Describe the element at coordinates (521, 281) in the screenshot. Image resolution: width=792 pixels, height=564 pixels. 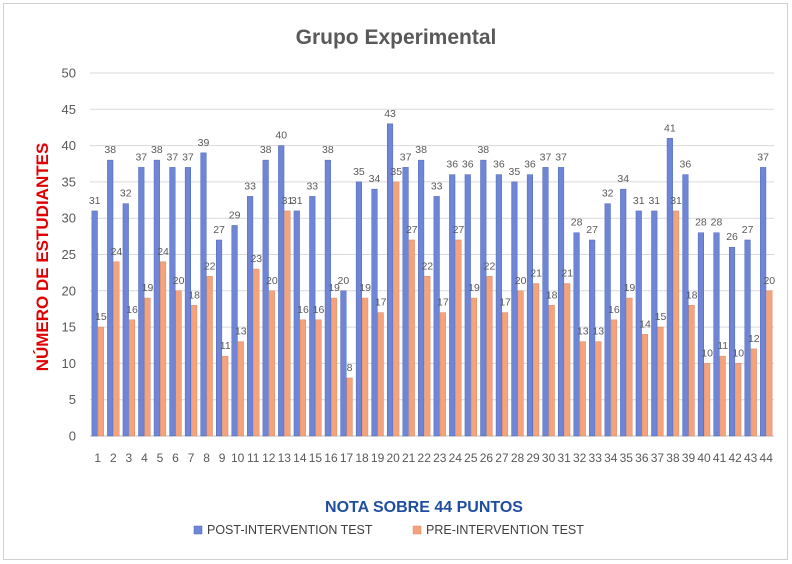
I see `data-label-pre: 20` at that location.